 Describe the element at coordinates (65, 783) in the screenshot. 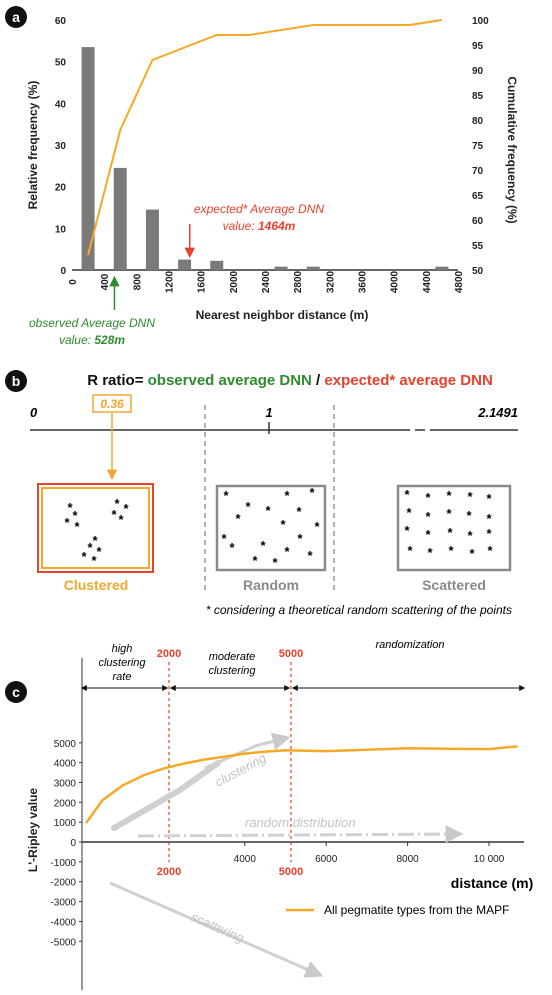

I see `c-y-tick: 3000` at that location.